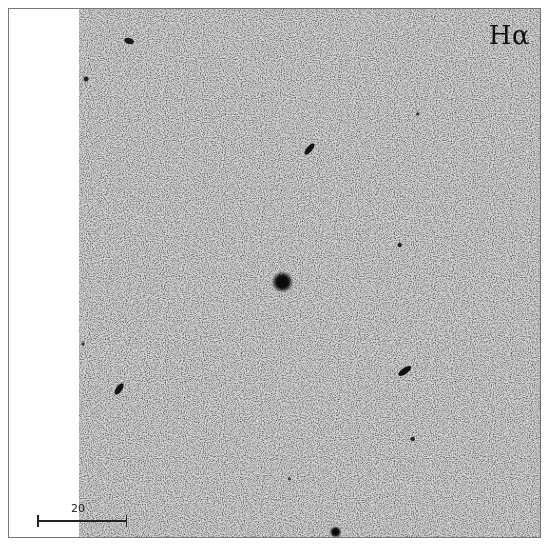  What do you see at coordinates (335, 531) in the screenshot?
I see `source-bottom-center` at bounding box center [335, 531].